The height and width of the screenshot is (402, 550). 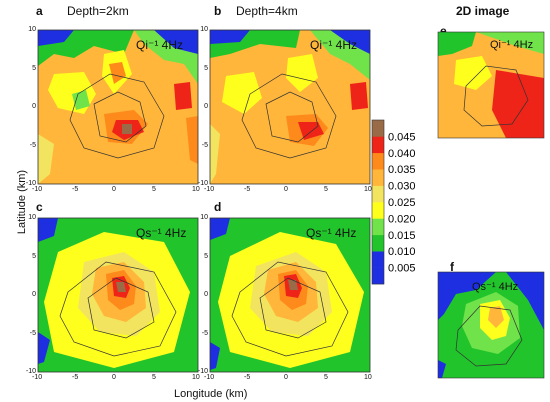 I want to click on y-axis-label: Latitude (km), so click(x=22, y=202).